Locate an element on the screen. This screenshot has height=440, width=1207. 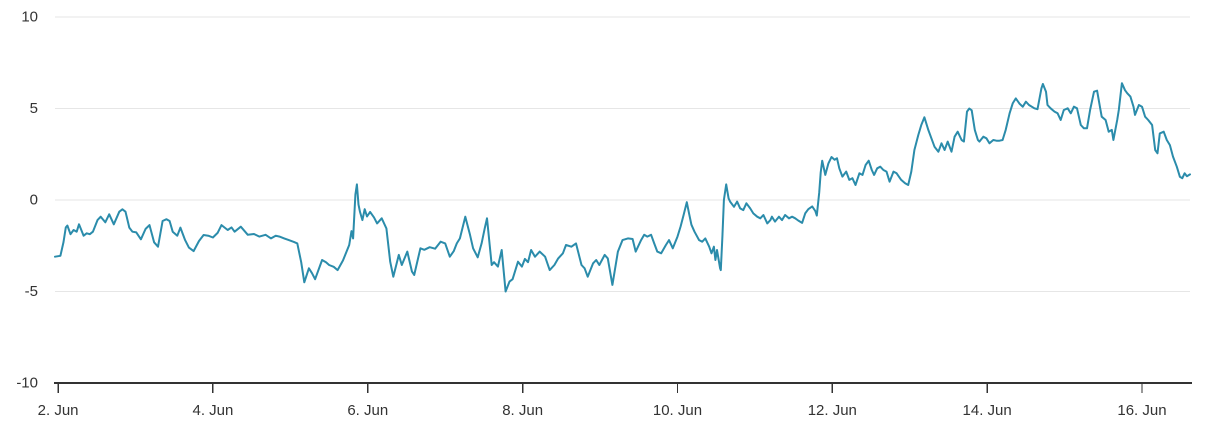
y-tick-label: 0 is located at coordinates (34, 200).